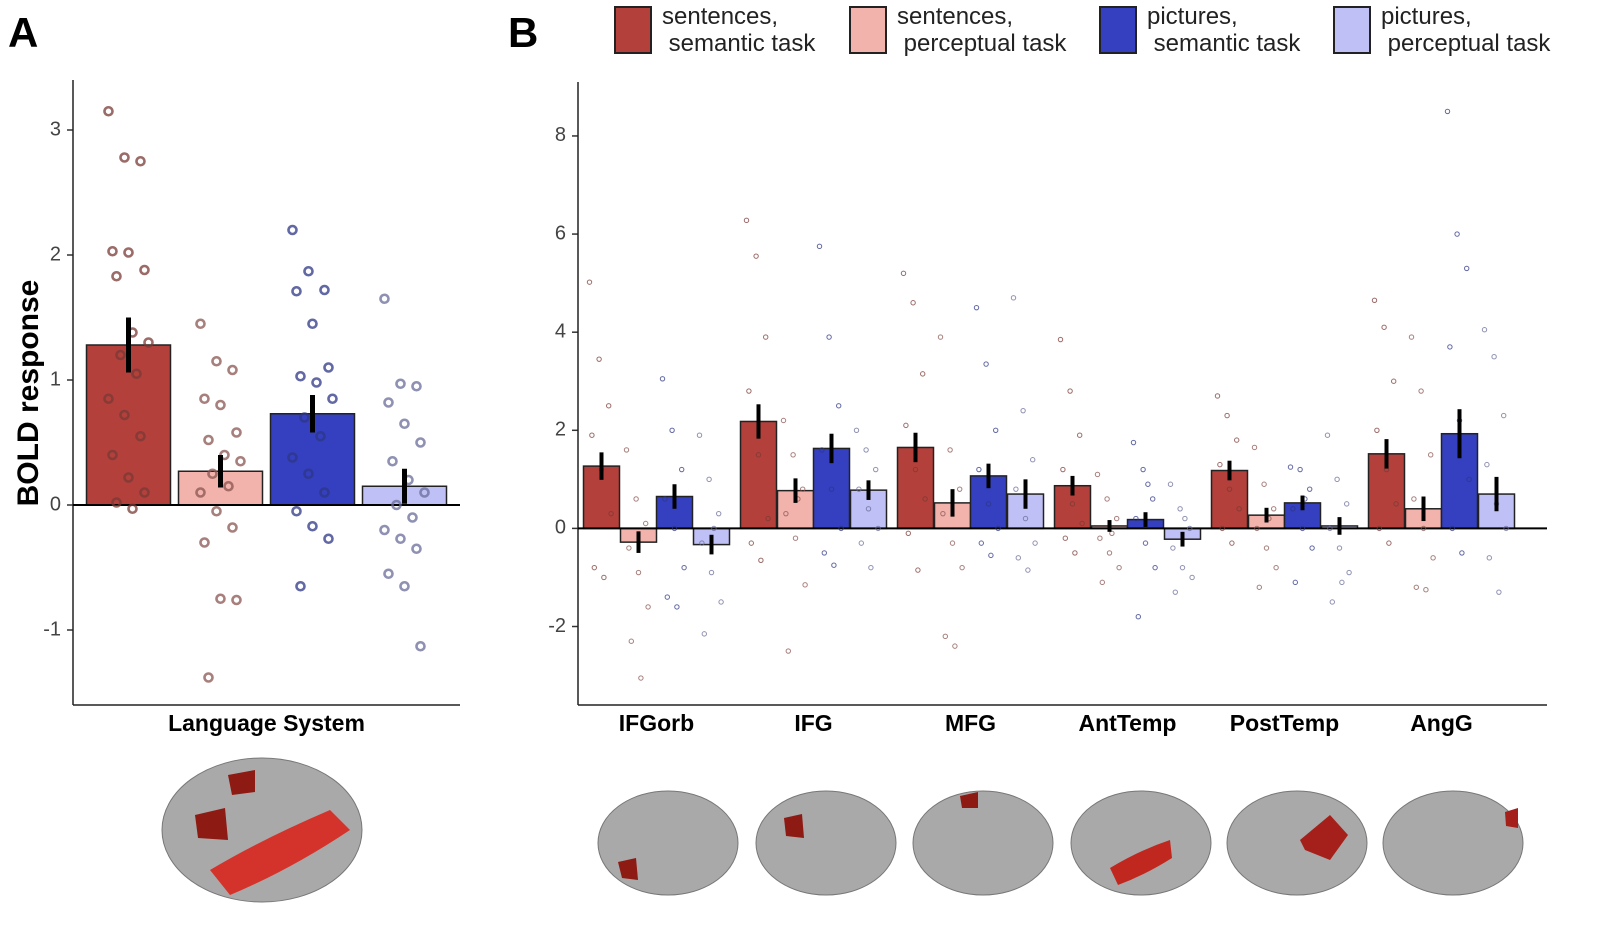  Describe the element at coordinates (557, 626) in the screenshot. I see `y-tick-label: -2` at that location.